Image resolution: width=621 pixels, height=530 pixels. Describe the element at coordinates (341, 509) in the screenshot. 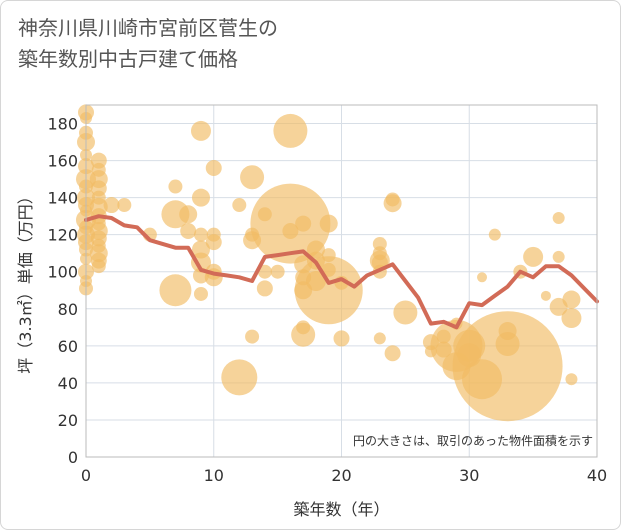

I see `x-axis-title: 築年数（年）` at that location.